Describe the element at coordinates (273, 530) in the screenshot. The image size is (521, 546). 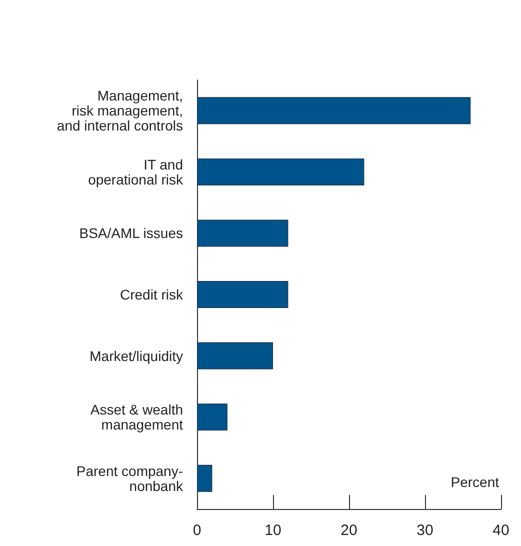
I see `x-tick-label: 10` at that location.